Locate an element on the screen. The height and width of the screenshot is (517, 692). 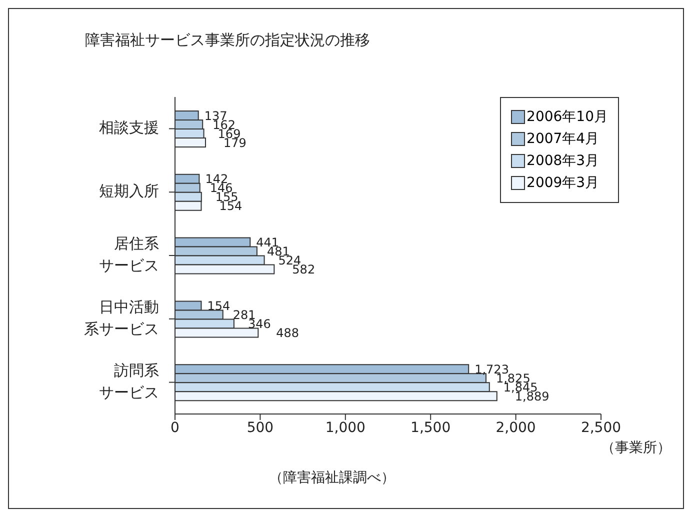
y-tick-label: 短期入所 is located at coordinates (129, 191).